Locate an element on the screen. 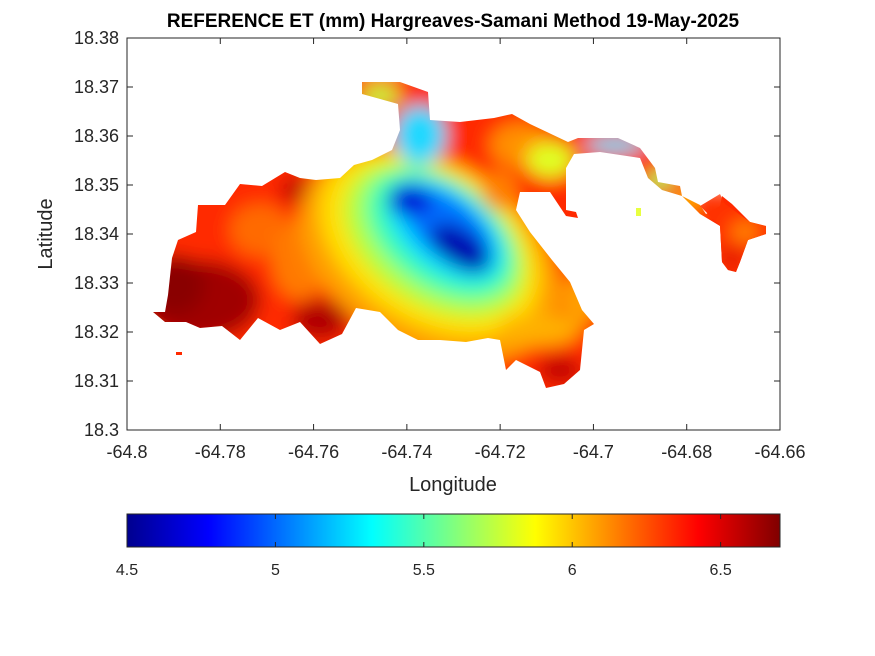 This screenshot has height=656, width=875. y-tick-label: 18.3 is located at coordinates (101, 430).